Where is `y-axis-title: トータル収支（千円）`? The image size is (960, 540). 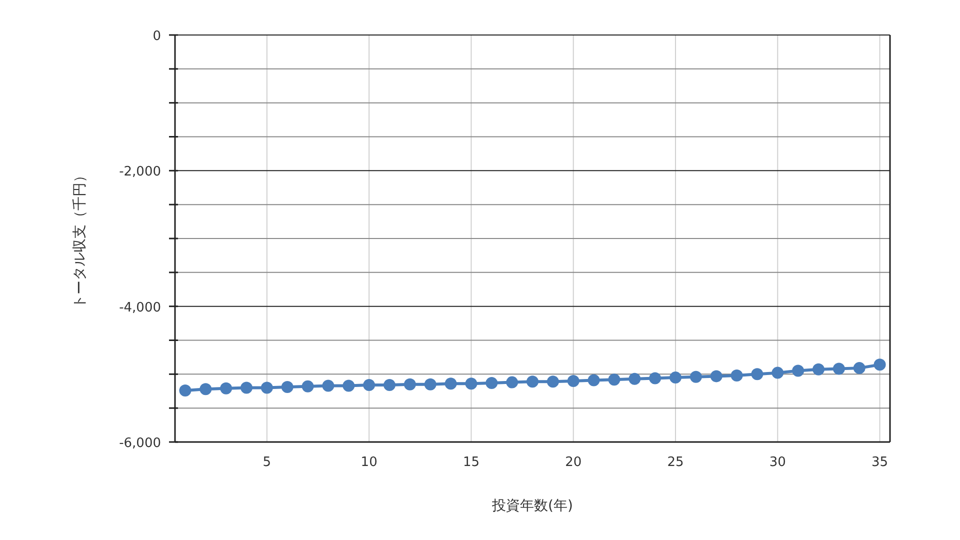
y-axis-title: トータル収支（千円） is located at coordinates (80, 238).